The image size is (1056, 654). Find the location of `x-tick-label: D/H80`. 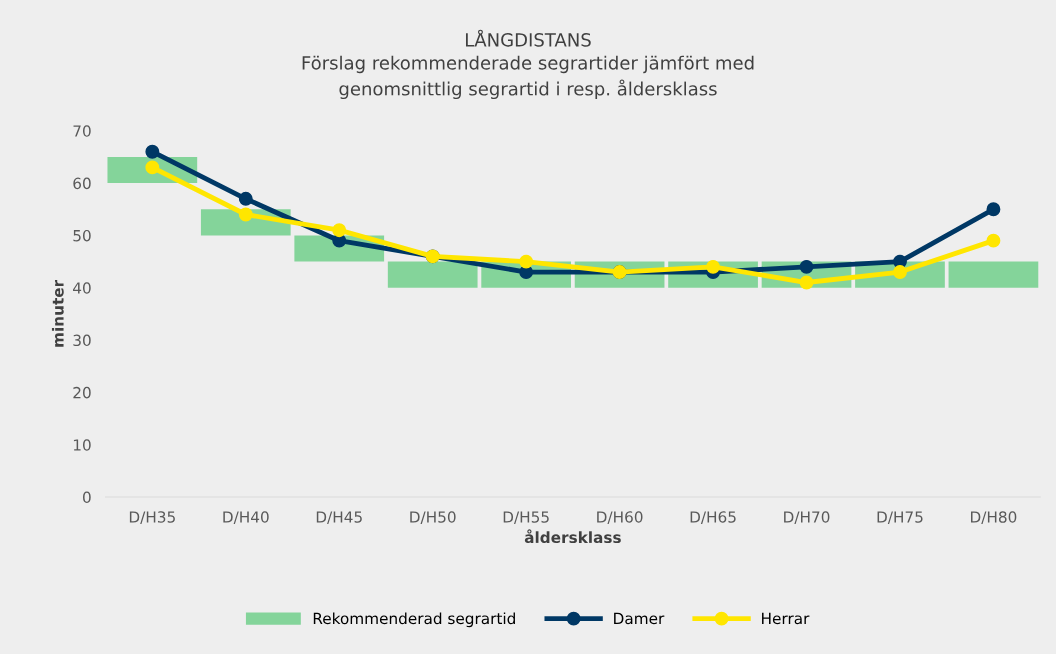

x-tick-label: D/H80 is located at coordinates (994, 517).